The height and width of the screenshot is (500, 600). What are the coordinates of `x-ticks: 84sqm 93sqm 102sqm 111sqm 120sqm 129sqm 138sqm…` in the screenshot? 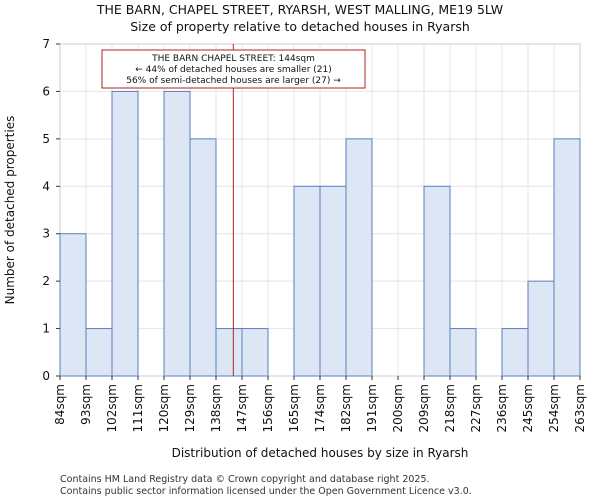 It's located at (320, 404).